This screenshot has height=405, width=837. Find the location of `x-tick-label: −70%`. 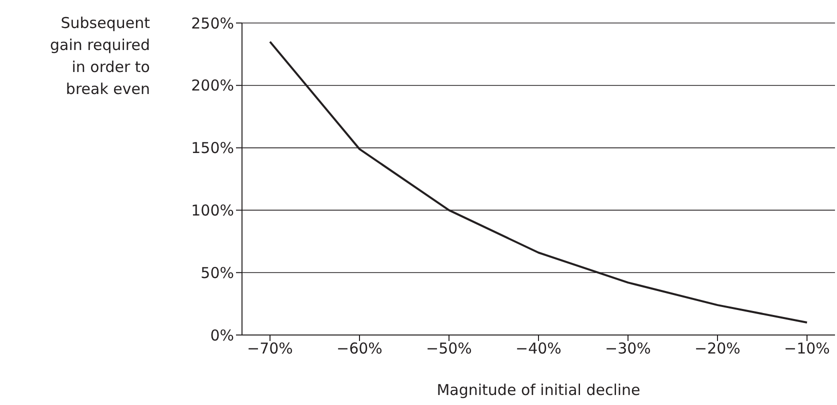

x-tick-label: −70% is located at coordinates (270, 349).